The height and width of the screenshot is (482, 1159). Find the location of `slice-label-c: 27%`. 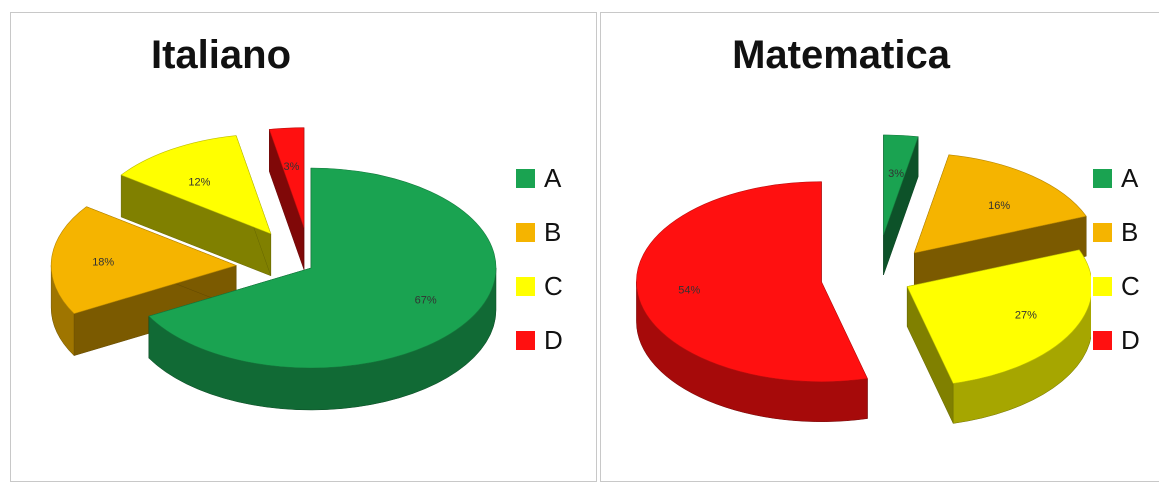

slice-label-c: 27% is located at coordinates (1026, 316).